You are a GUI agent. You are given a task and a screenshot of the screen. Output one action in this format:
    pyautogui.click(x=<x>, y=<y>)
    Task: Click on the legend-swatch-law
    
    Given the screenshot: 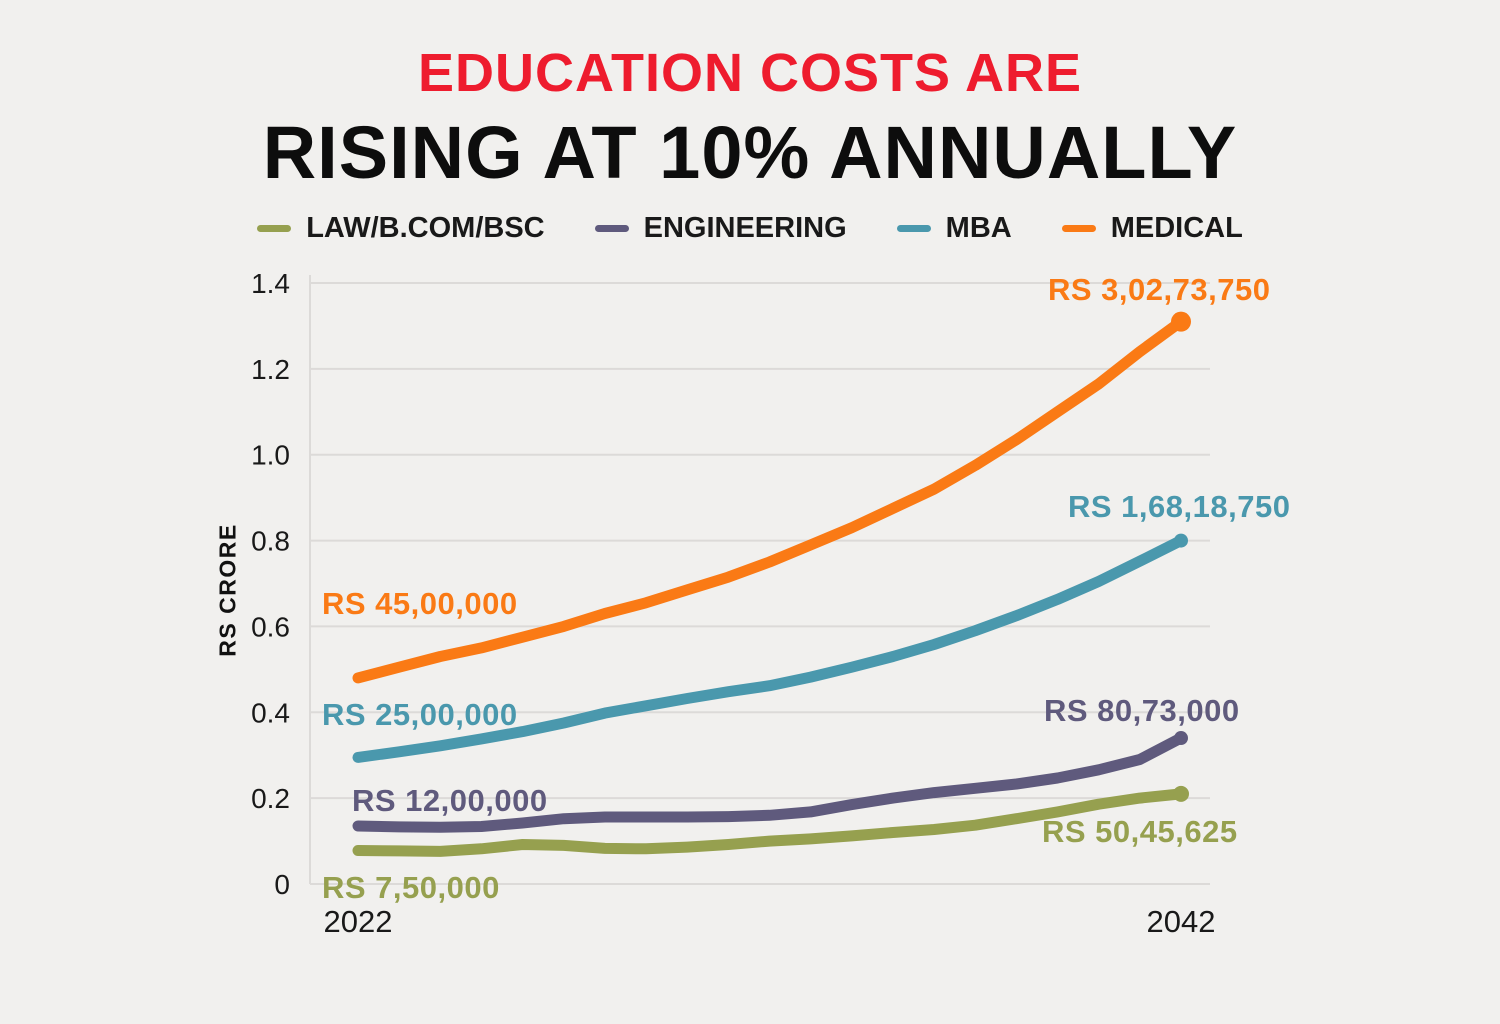 What is the action you would take?
    pyautogui.click(x=274, y=228)
    